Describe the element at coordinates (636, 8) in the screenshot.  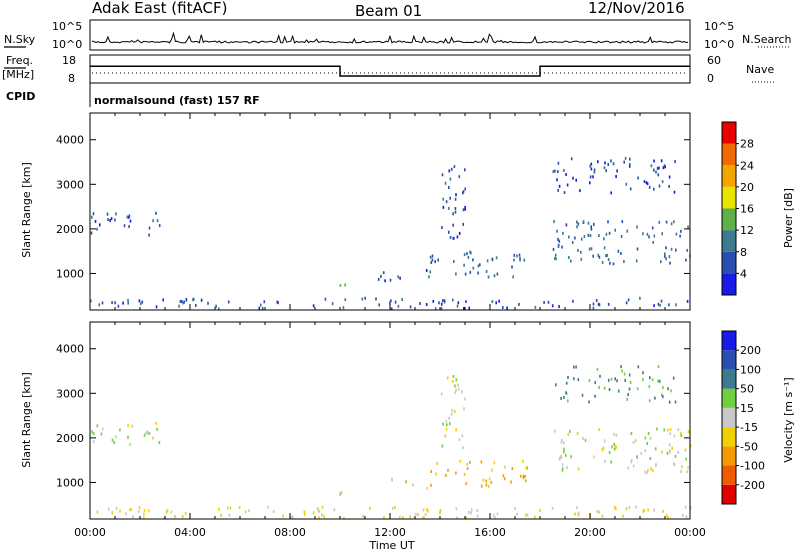
I see `date-title: 12/Nov/2016` at that location.